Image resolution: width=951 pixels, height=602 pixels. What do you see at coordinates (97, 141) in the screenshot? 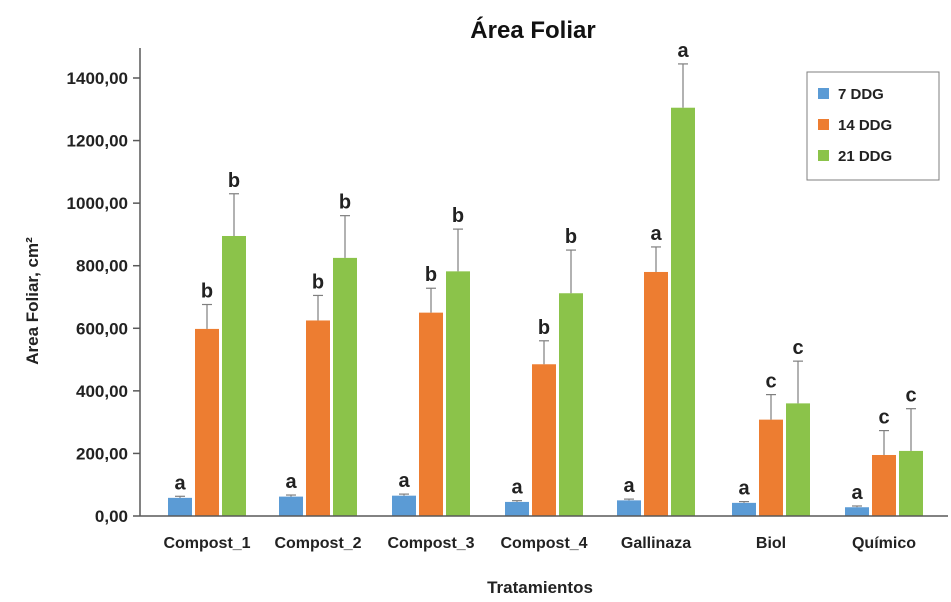
I see `y-tick-label: 1200,00` at bounding box center [97, 141].